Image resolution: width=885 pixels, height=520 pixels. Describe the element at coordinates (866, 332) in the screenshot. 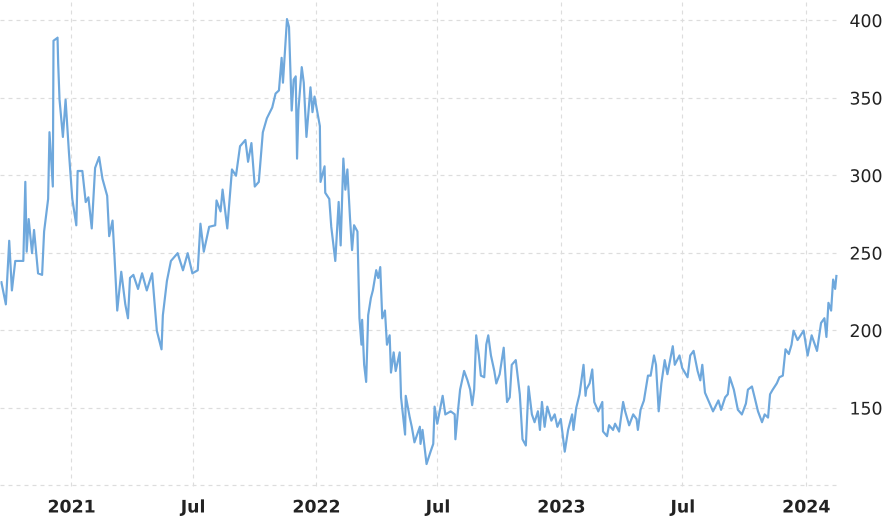

I see `y-tick-label: 200` at that location.